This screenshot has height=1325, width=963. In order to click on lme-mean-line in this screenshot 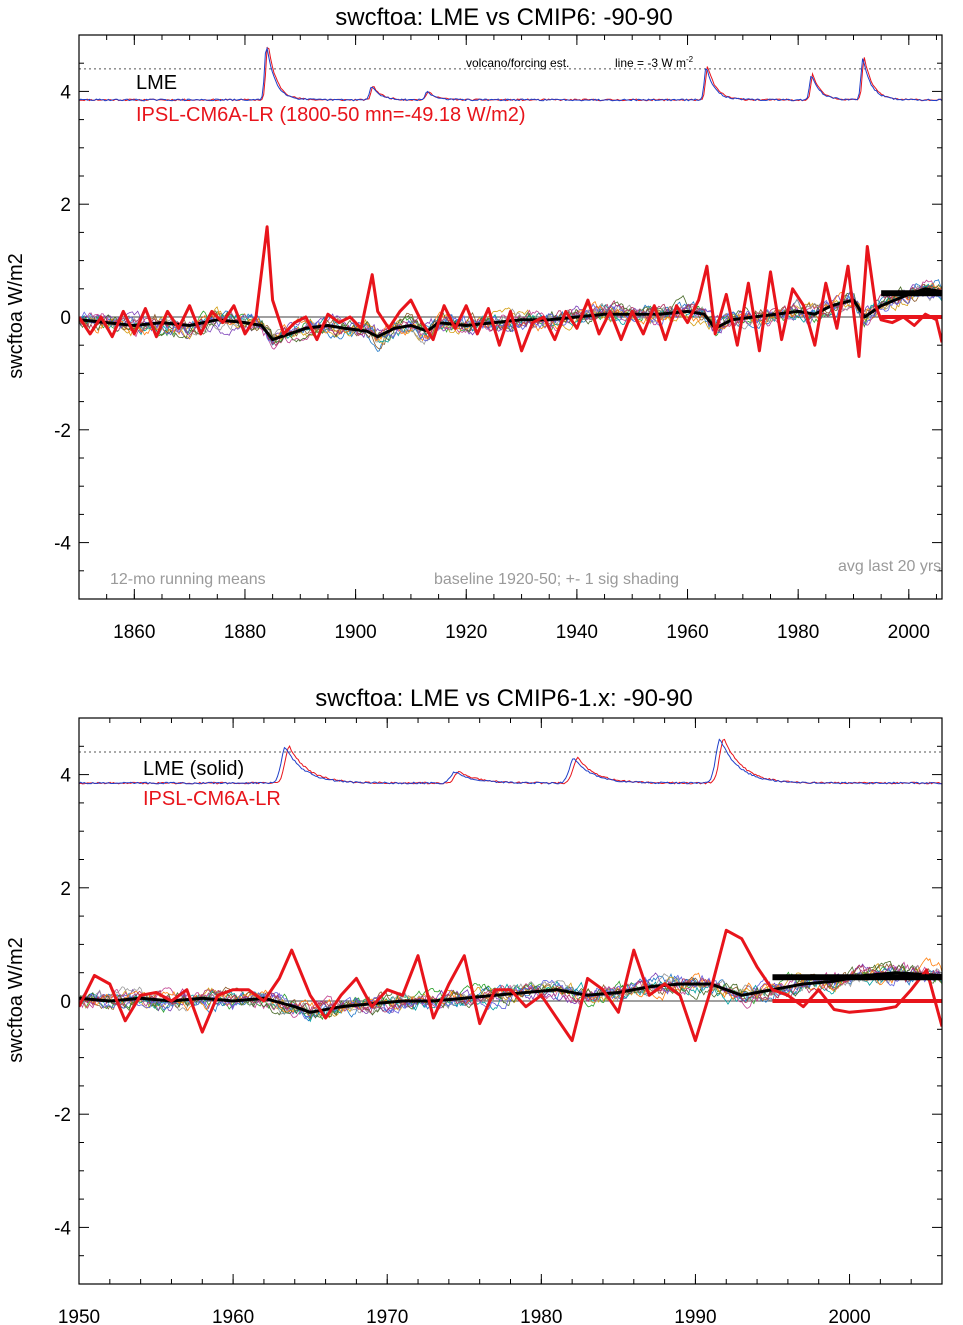, I will do `click(510, 992)`.